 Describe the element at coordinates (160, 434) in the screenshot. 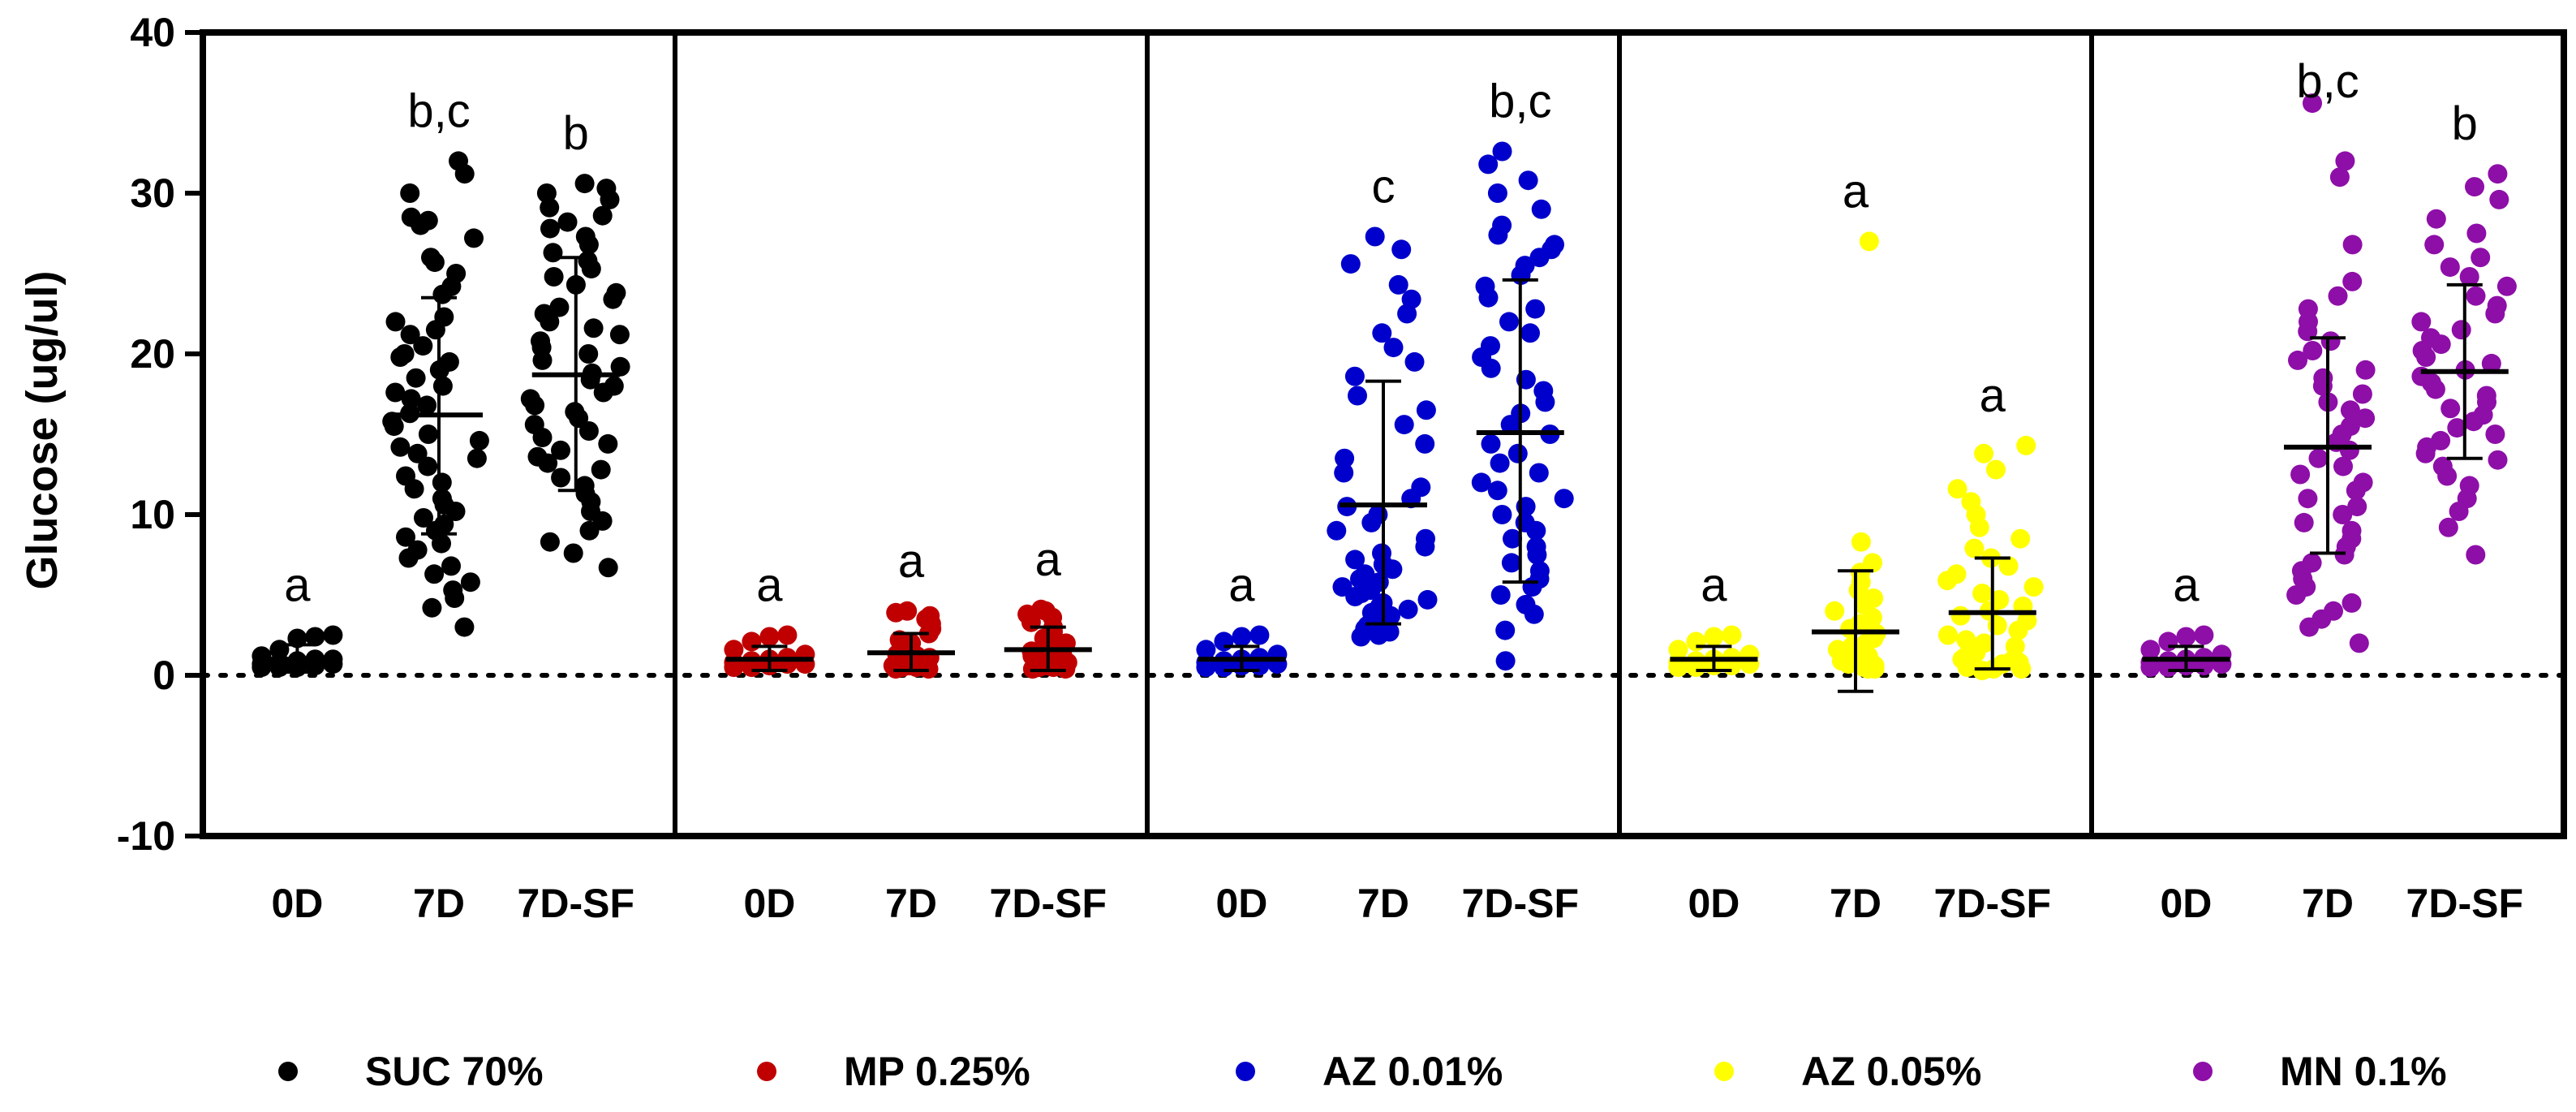

I see `y-axis: -10 0 10 20 30 40` at that location.